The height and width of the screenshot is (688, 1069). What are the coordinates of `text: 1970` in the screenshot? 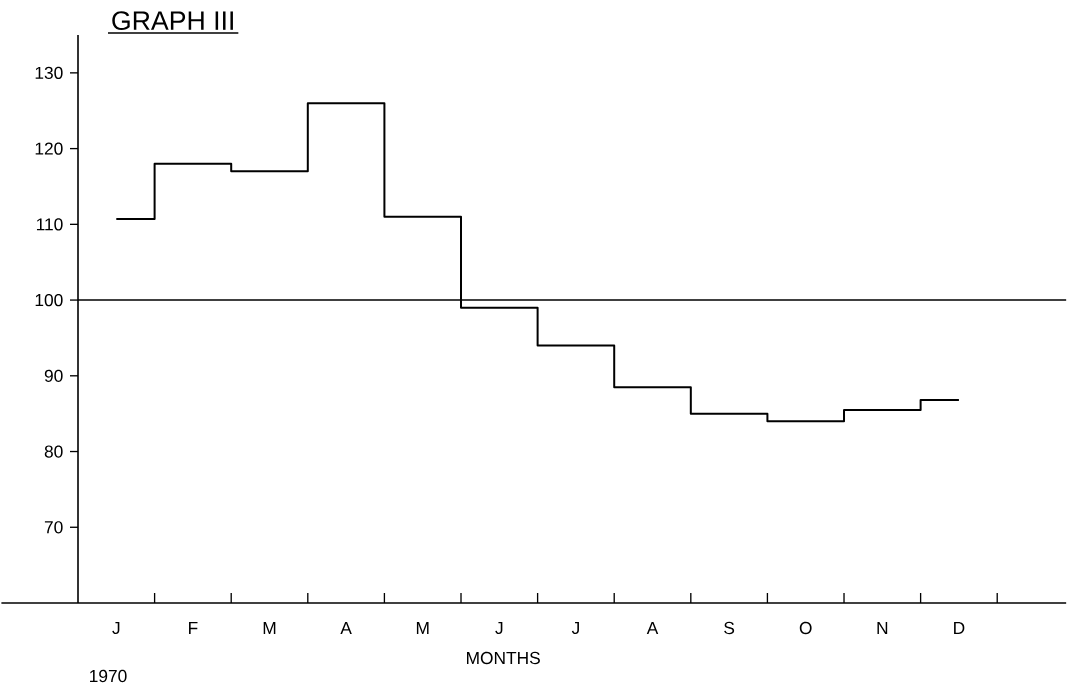 It's located at (108, 676).